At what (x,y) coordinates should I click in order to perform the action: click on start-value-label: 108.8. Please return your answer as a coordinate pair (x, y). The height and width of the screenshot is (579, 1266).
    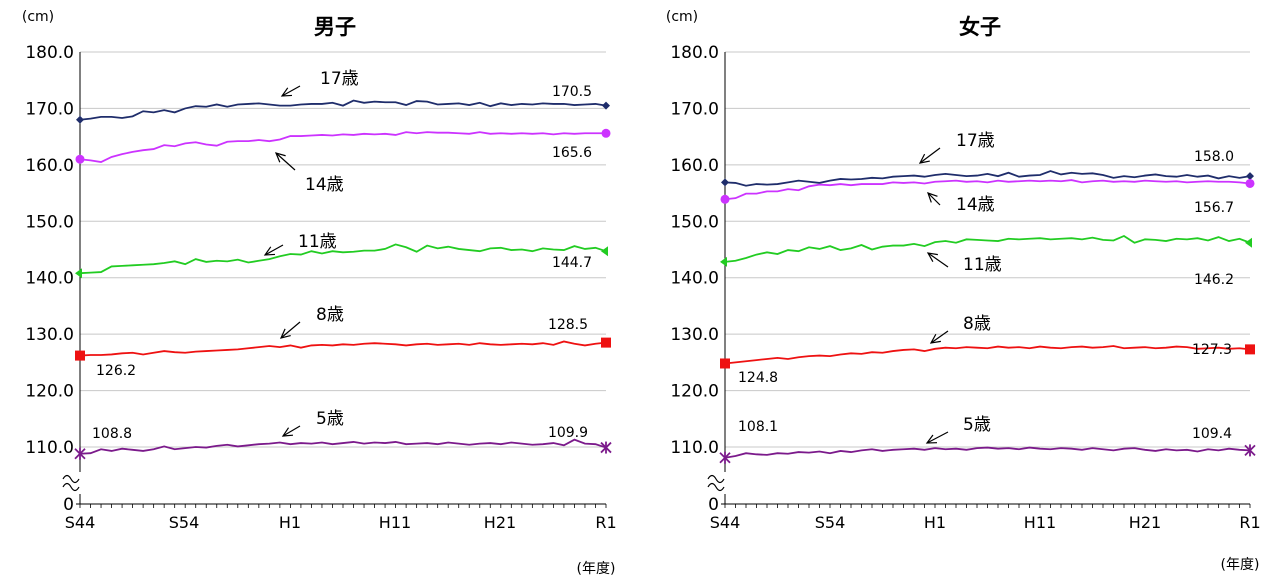
    Looking at the image, I should click on (112, 434).